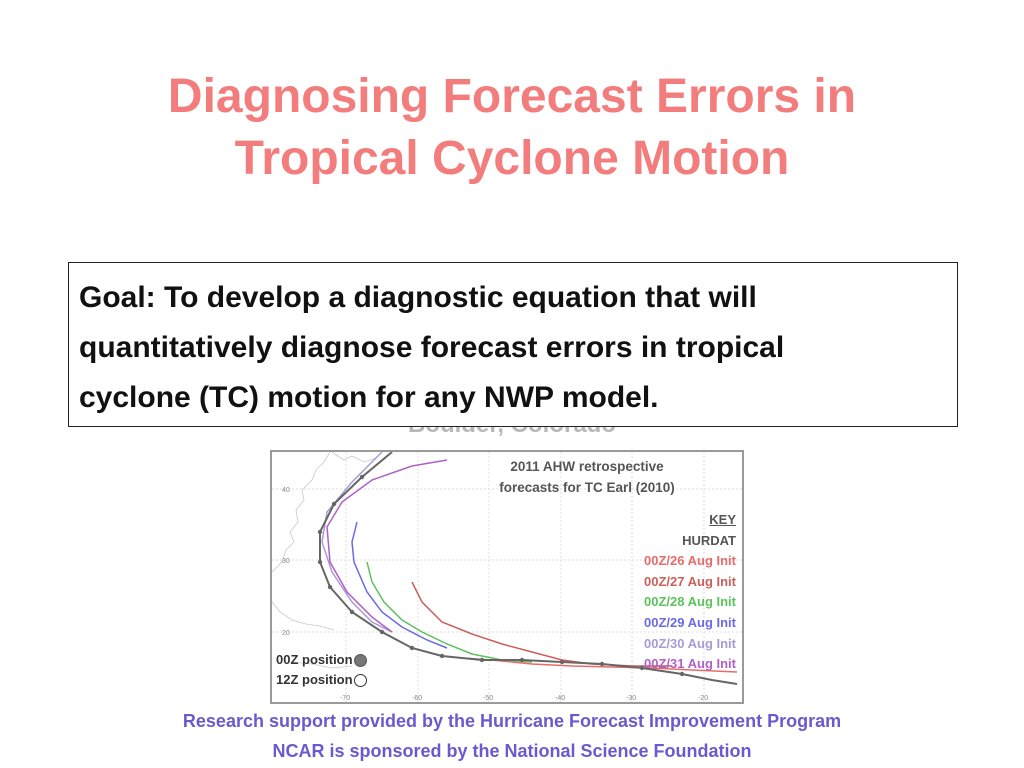 Image resolution: width=1024 pixels, height=768 pixels. What do you see at coordinates (587, 466) in the screenshot?
I see `figure-title-line-1: 2011 AHW retrospective` at bounding box center [587, 466].